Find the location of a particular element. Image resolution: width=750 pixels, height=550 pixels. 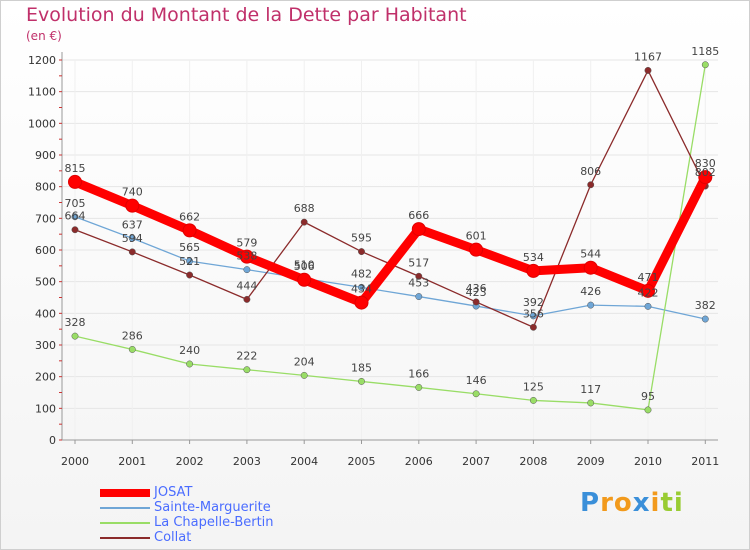

data-label: 95 is located at coordinates (648, 396).